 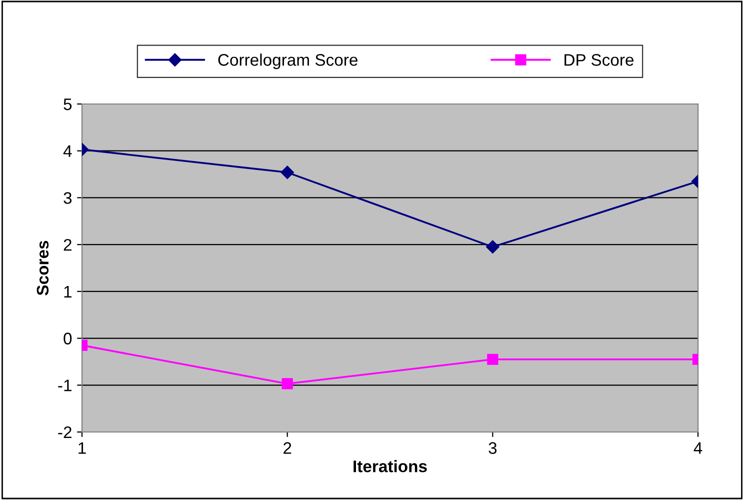 What do you see at coordinates (65, 432) in the screenshot?
I see `y-tick-label: -2` at bounding box center [65, 432].